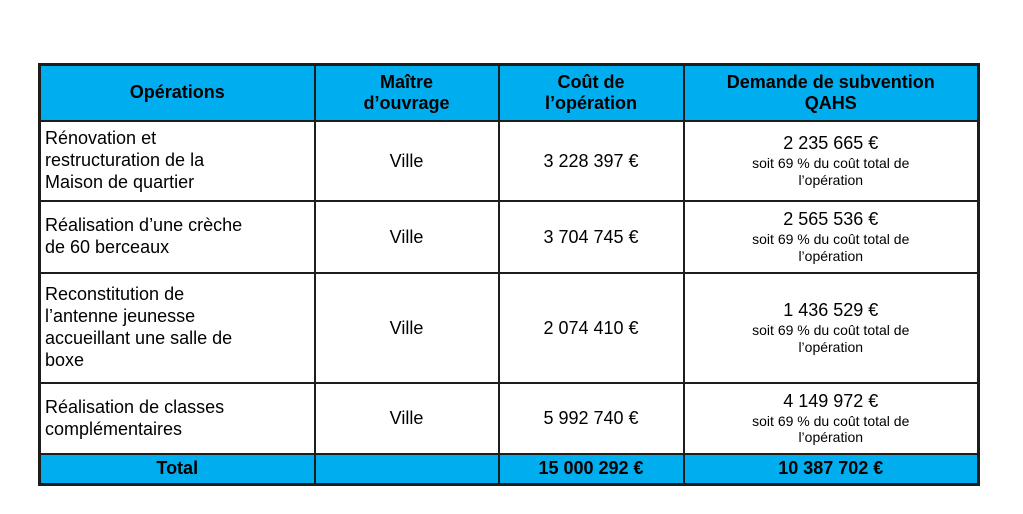 The height and width of the screenshot is (514, 1023). Describe the element at coordinates (831, 143) in the screenshot. I see `subvention-amount: 2 235 665 €` at that location.